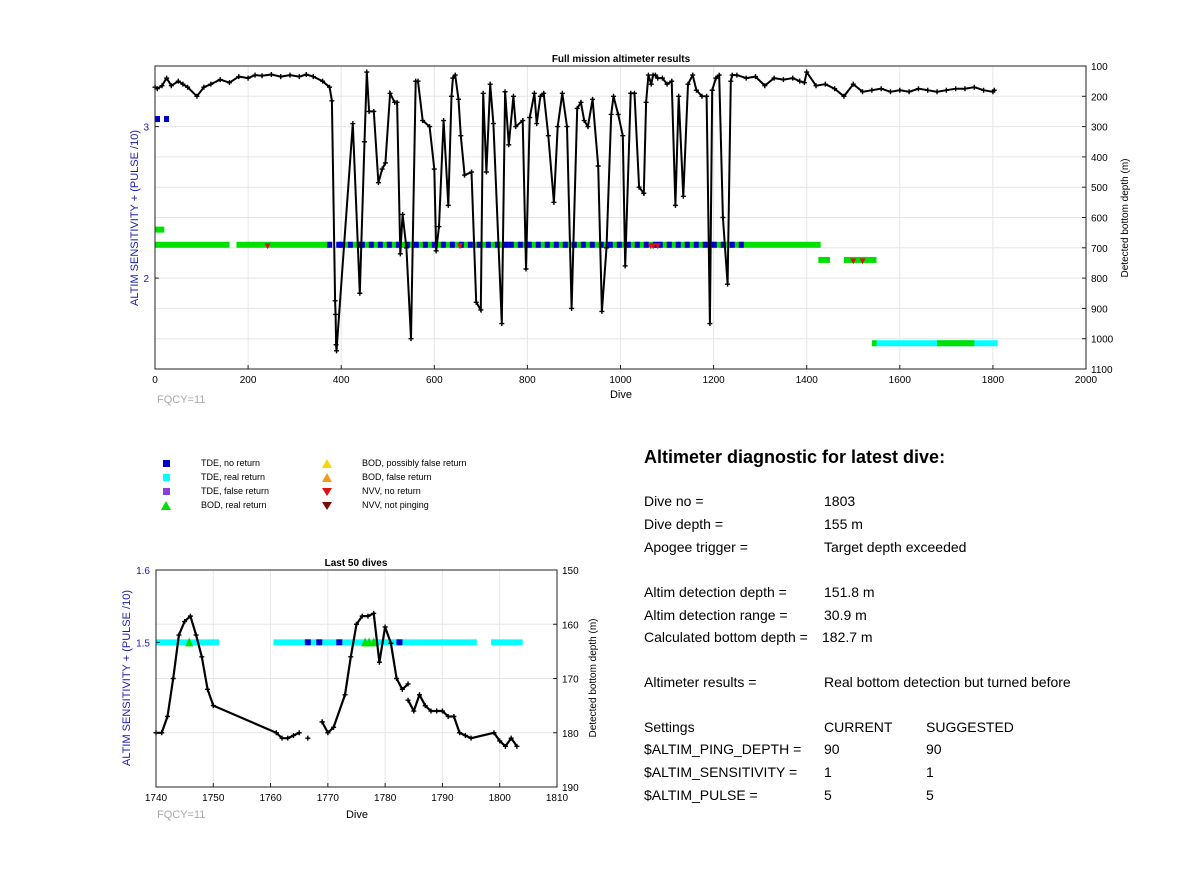 Image resolution: width=1200 pixels, height=885 pixels. Describe the element at coordinates (904, 637) in the screenshot. I see `calc-bottom-row: Calculated bottom depth = 182.7 m` at that location.